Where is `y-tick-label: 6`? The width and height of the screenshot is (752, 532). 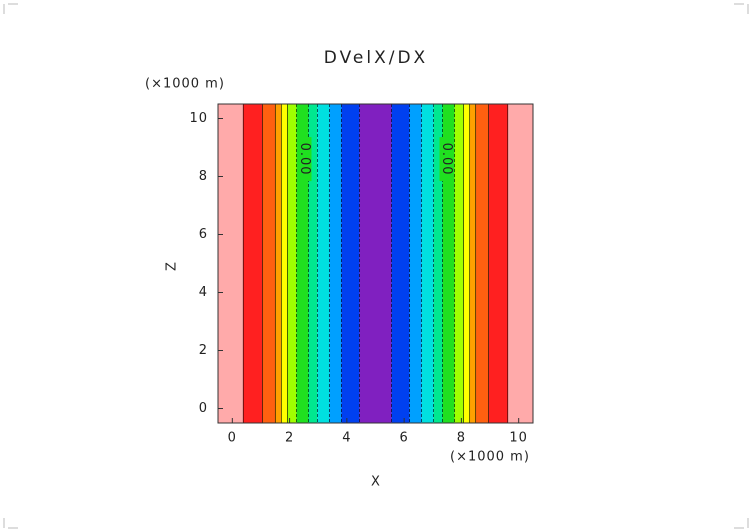 y-tick-label: 6 is located at coordinates (203, 234).